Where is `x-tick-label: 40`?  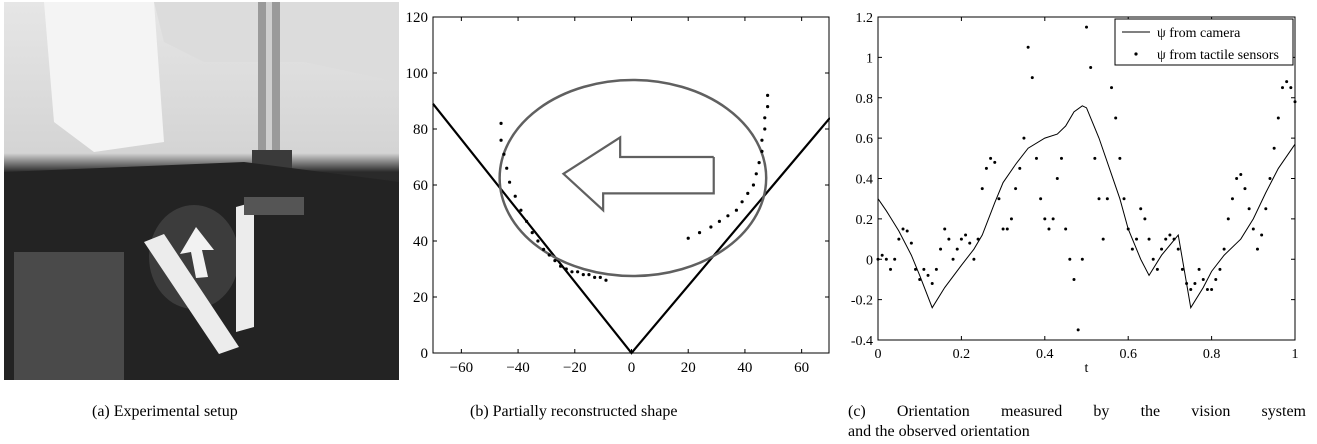 x-tick-label: 40 is located at coordinates (744, 368).